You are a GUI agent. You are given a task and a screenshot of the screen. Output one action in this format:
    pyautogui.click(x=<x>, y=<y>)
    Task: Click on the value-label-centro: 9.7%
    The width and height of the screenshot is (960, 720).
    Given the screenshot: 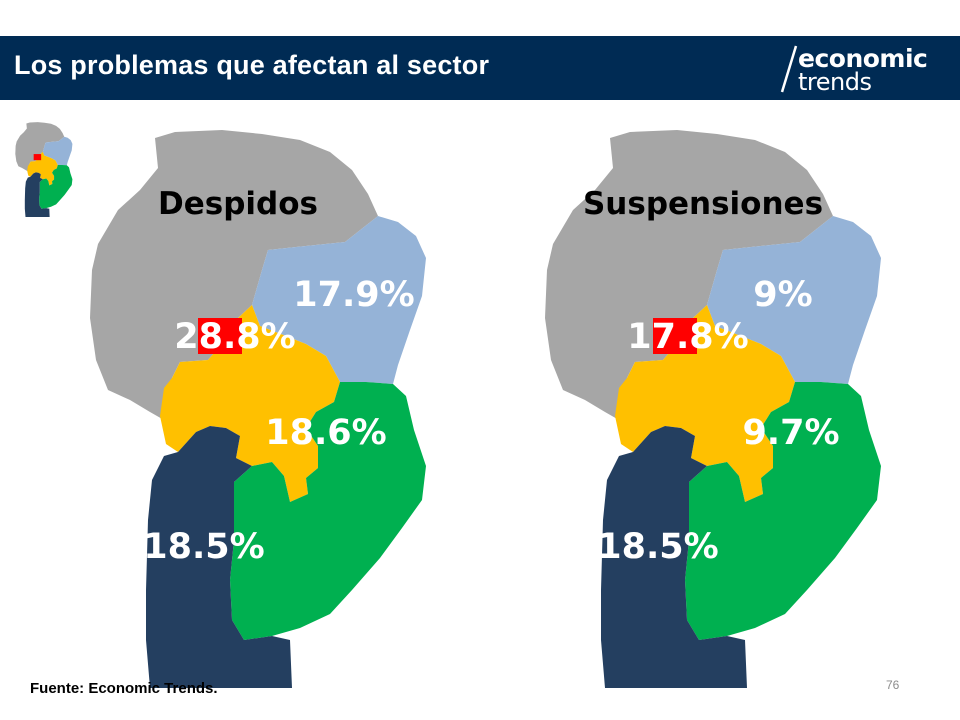 What is the action you would take?
    pyautogui.click(x=790, y=433)
    